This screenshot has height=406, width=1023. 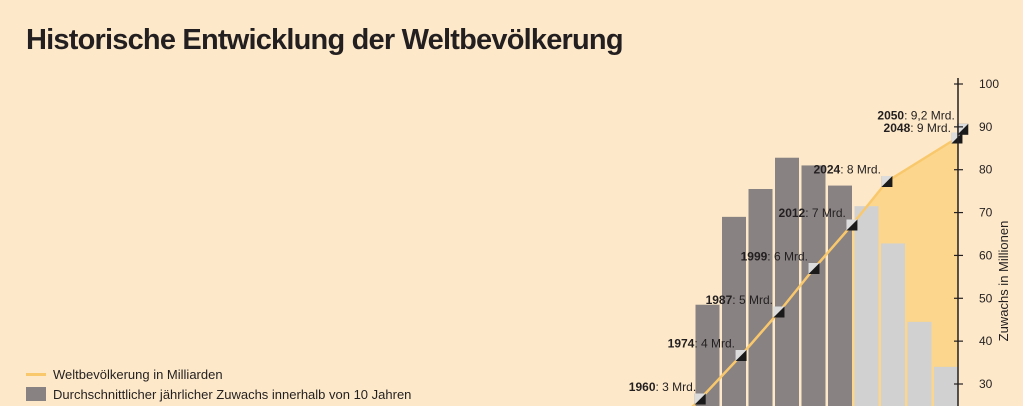 What do you see at coordinates (825, 213) in the screenshot?
I see `milestone-label-value: : 7 Mrd.` at bounding box center [825, 213].